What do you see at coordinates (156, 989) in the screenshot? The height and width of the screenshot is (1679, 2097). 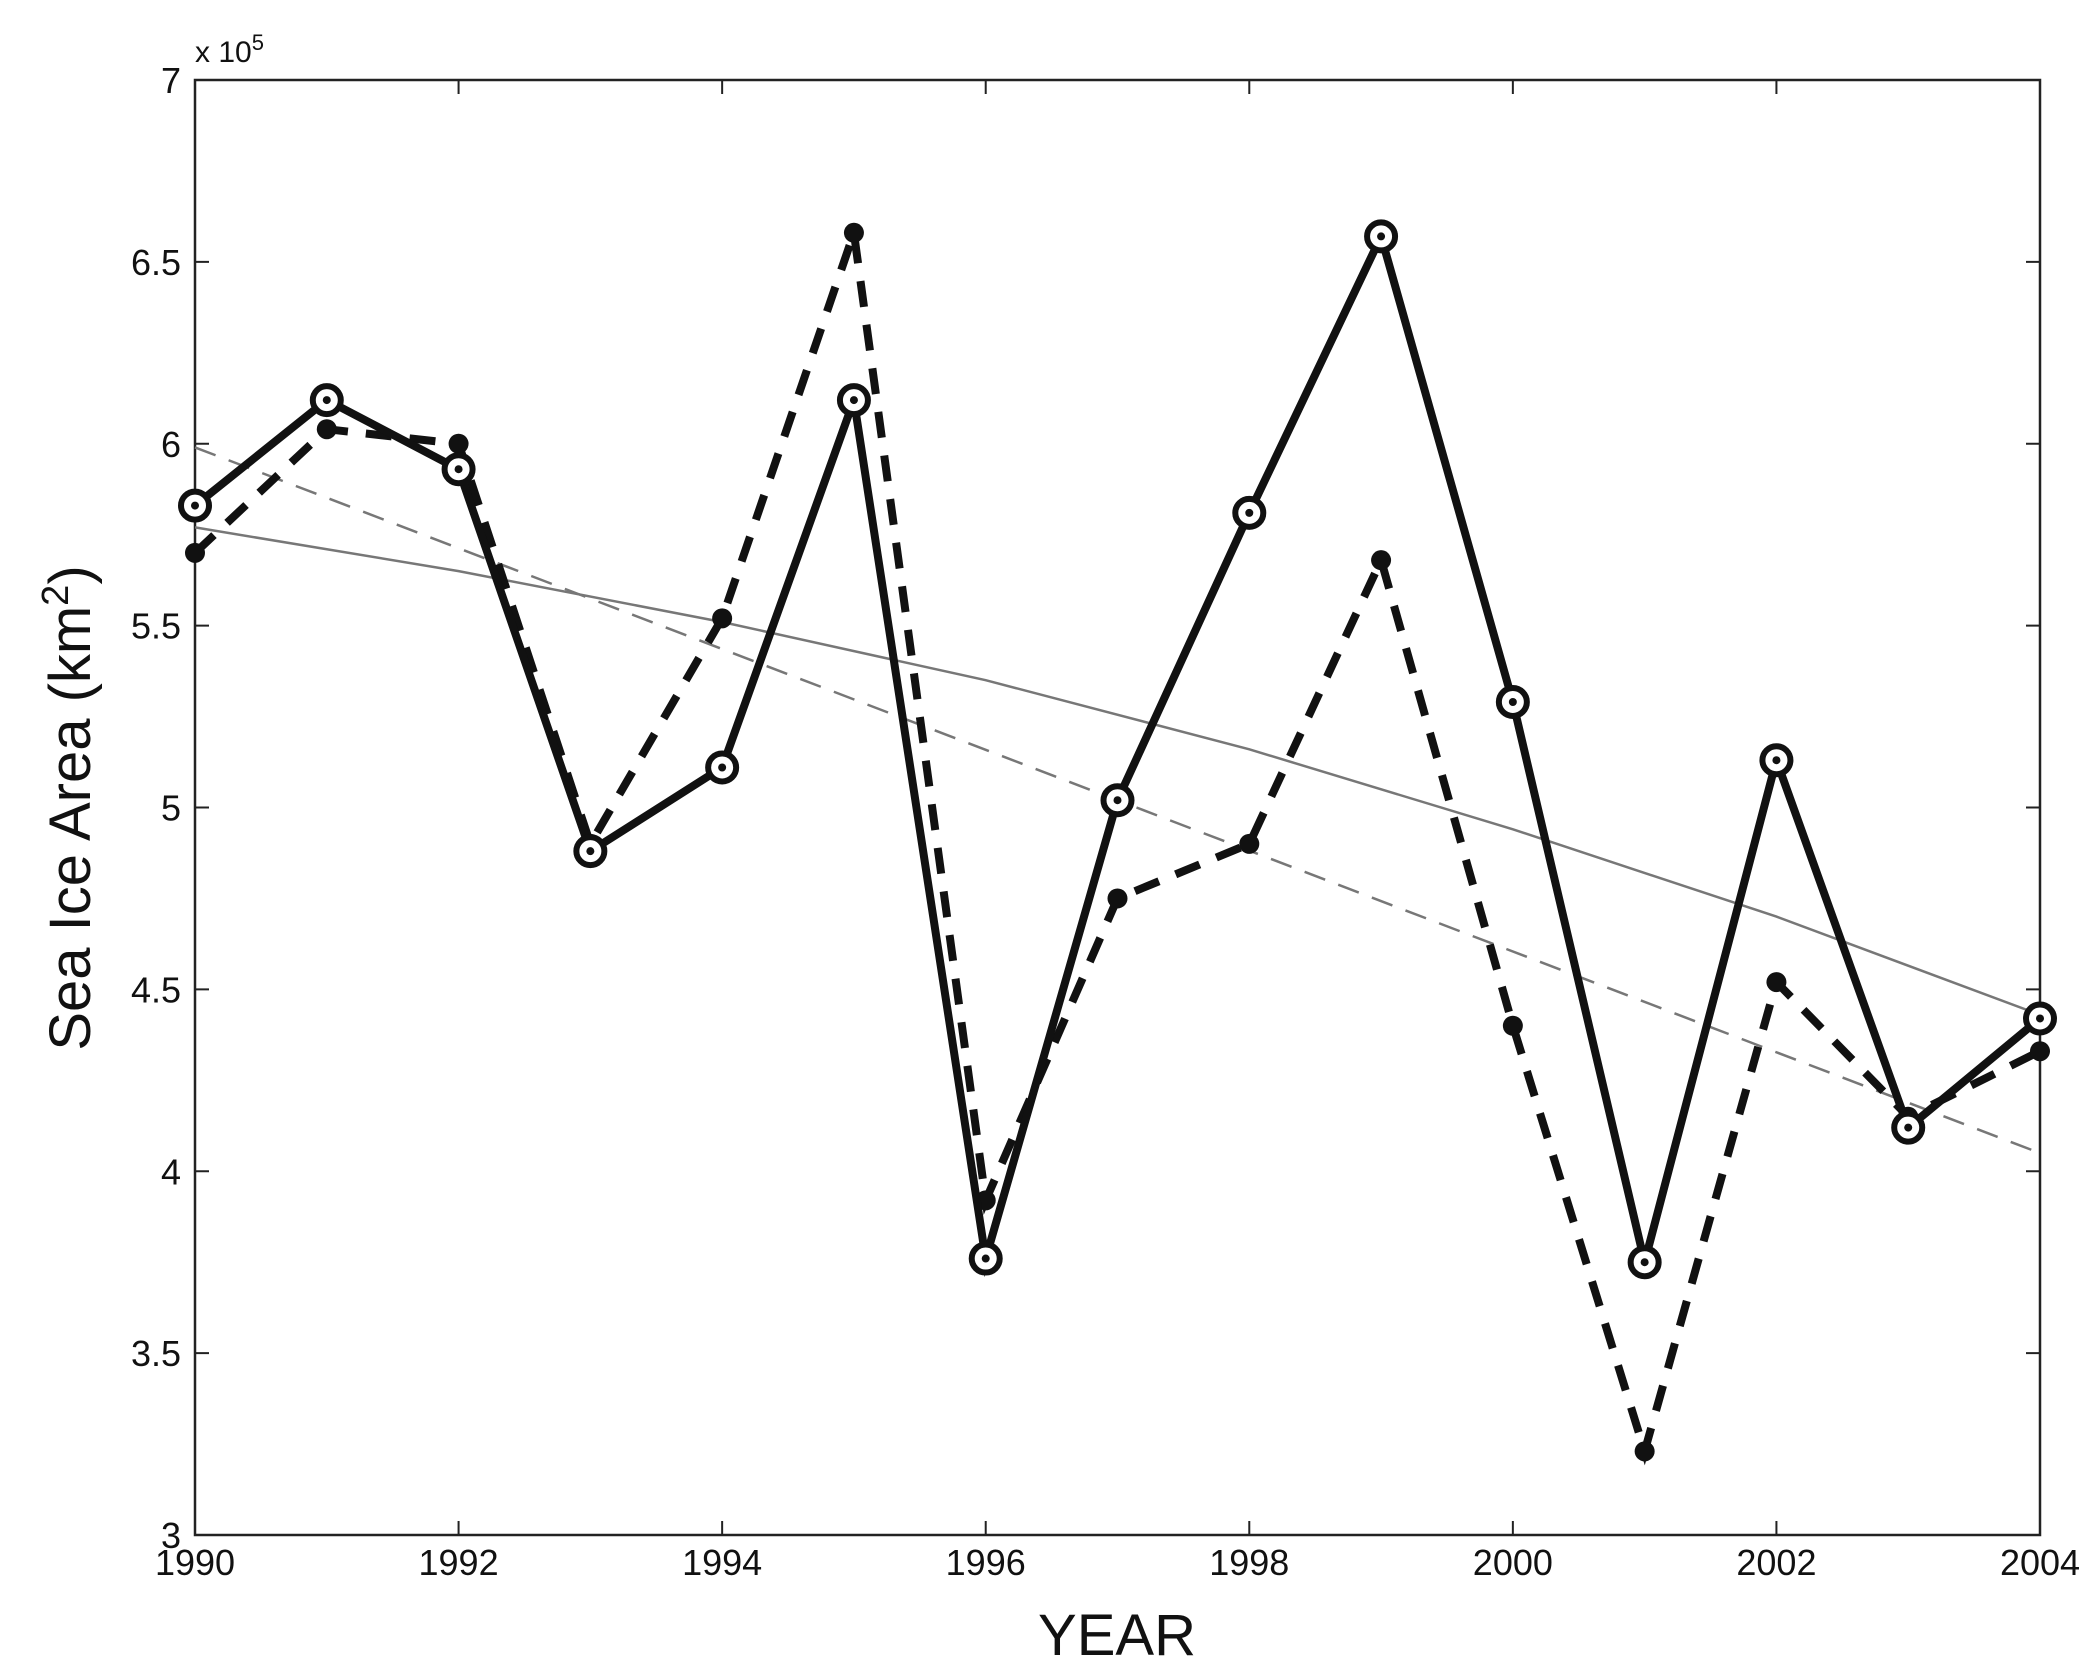 I see `y-tick-label: 4.5` at bounding box center [156, 989].